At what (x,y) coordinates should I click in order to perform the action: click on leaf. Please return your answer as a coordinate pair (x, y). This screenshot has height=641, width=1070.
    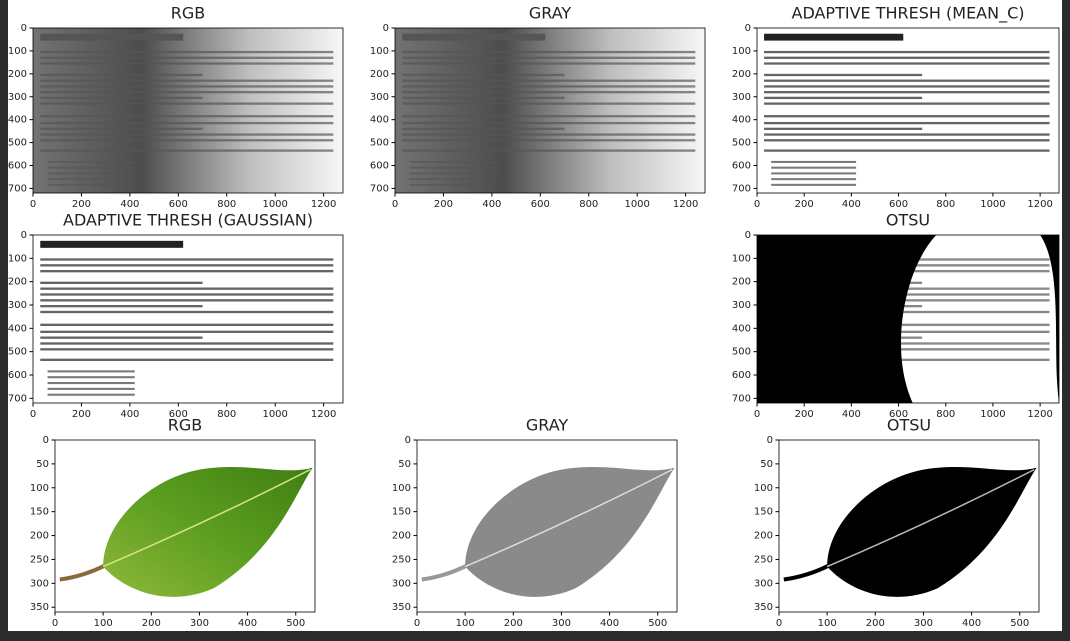
    Looking at the image, I should click on (932, 532).